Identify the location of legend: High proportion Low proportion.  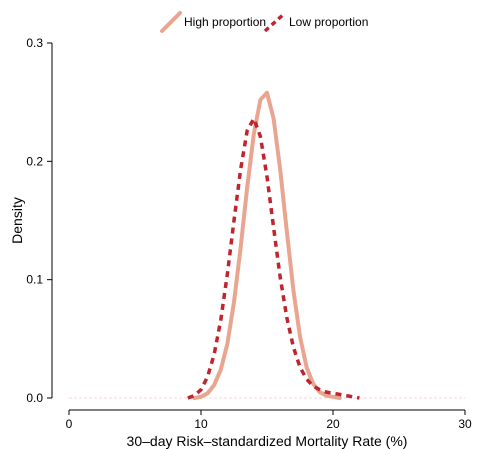
(264, 22).